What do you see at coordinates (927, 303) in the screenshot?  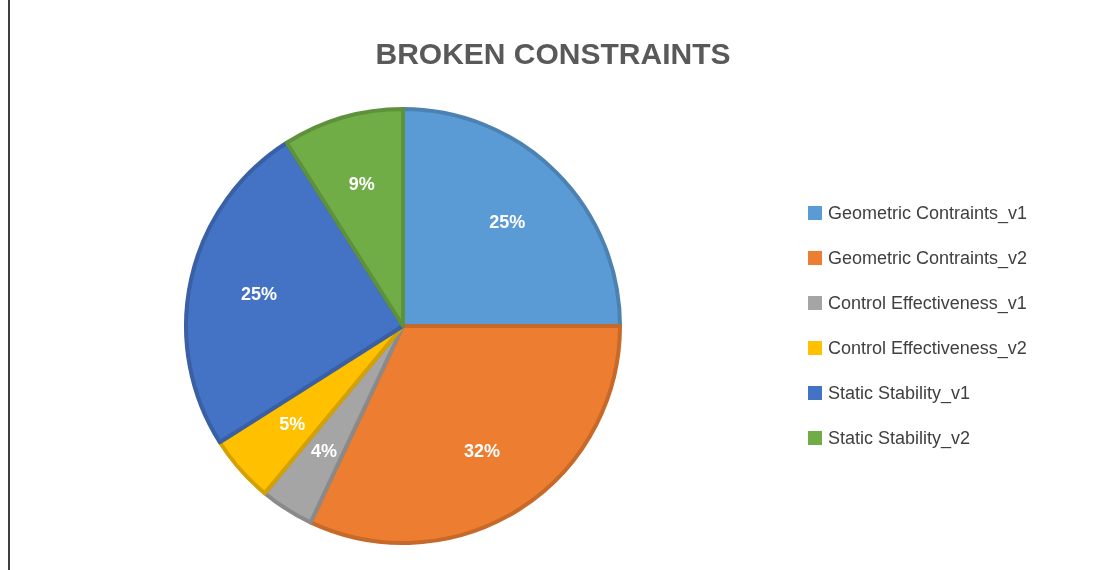 I see `legend-label: Control Effectiveness_v1` at bounding box center [927, 303].